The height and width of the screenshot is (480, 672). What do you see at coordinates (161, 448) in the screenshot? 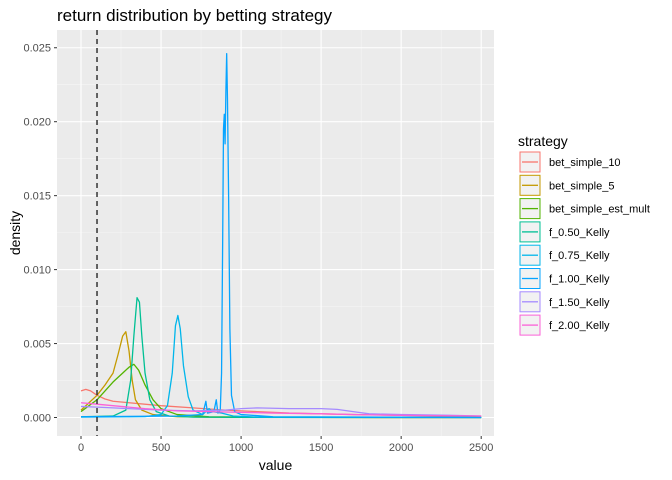
I see `x-tick-label: 500` at bounding box center [161, 448].